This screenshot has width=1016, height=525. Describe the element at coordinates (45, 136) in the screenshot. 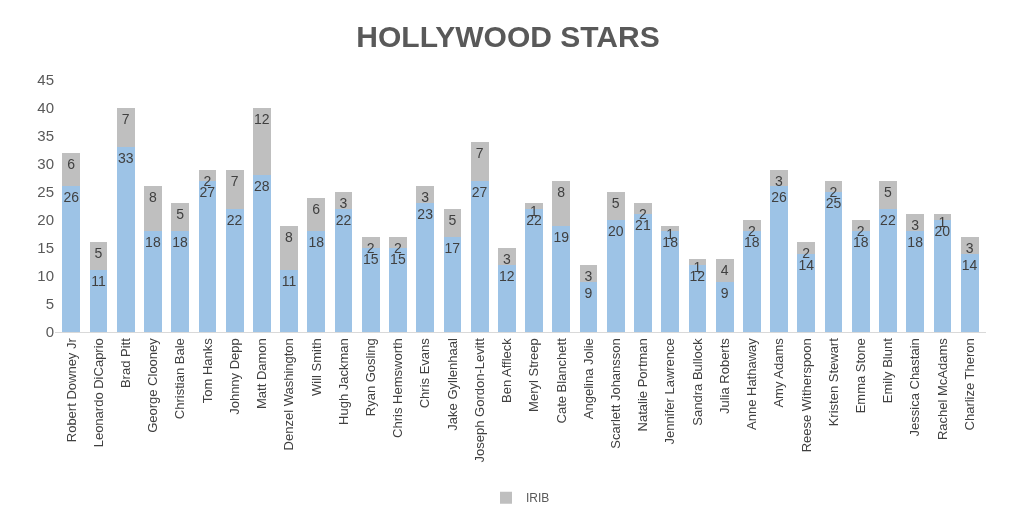

I see `y-tick-label: 35` at that location.